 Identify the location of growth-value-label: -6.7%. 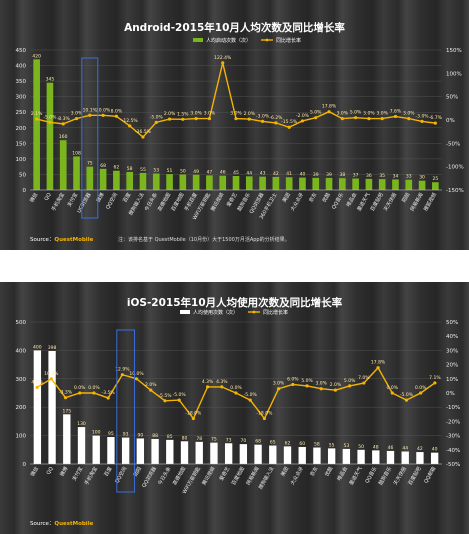
(436, 118).